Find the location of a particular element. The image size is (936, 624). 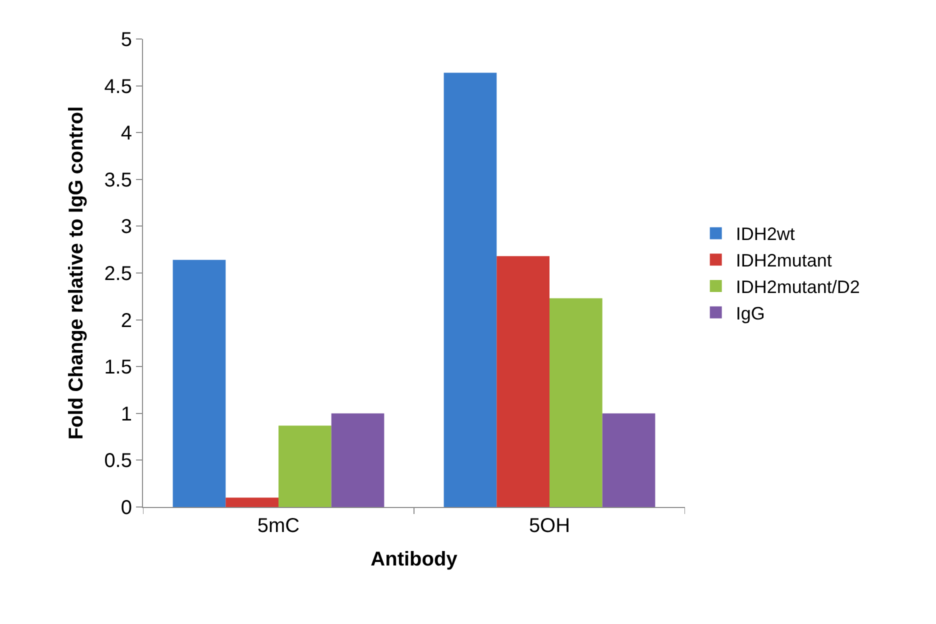

y-tick-label: 3 is located at coordinates (126, 227).